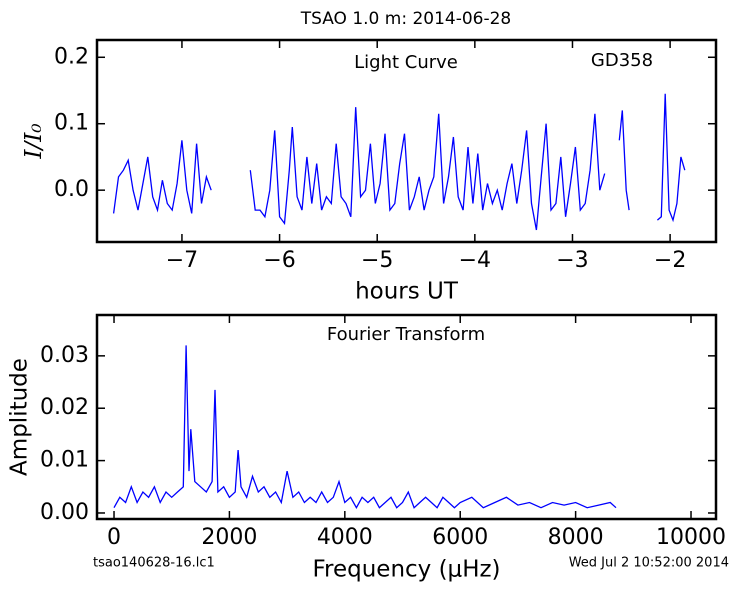 This screenshot has height=597, width=743. What do you see at coordinates (154, 563) in the screenshot?
I see `footer-left: tsao140628-16.lc1` at bounding box center [154, 563].